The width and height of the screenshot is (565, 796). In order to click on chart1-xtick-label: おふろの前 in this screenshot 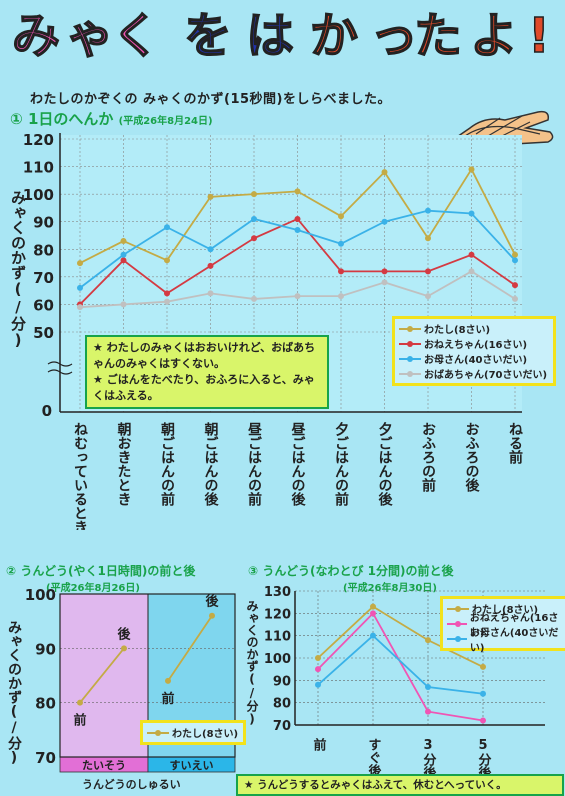, I will do `click(428, 457)`.